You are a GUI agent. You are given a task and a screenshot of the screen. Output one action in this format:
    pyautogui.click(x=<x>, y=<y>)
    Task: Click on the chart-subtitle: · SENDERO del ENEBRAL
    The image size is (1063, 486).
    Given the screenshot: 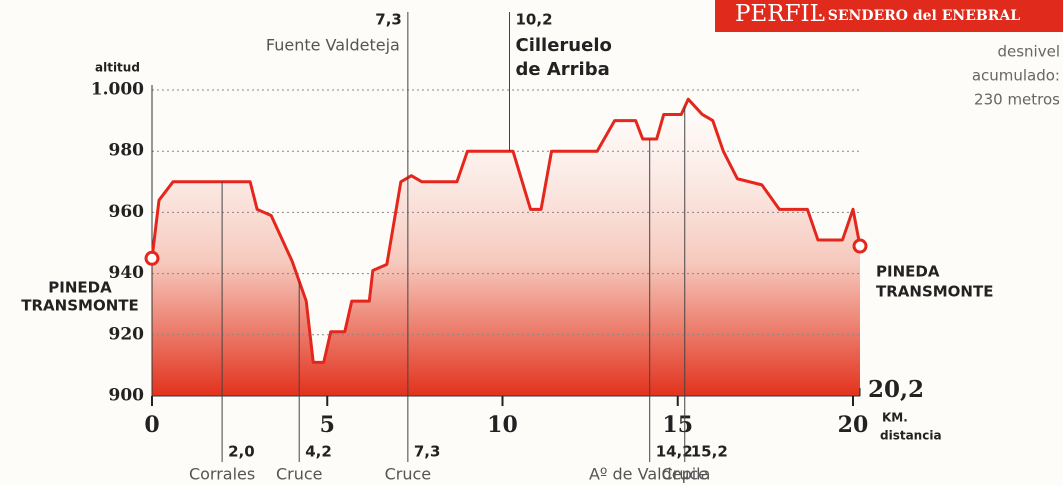 What is the action you would take?
    pyautogui.click(x=919, y=16)
    